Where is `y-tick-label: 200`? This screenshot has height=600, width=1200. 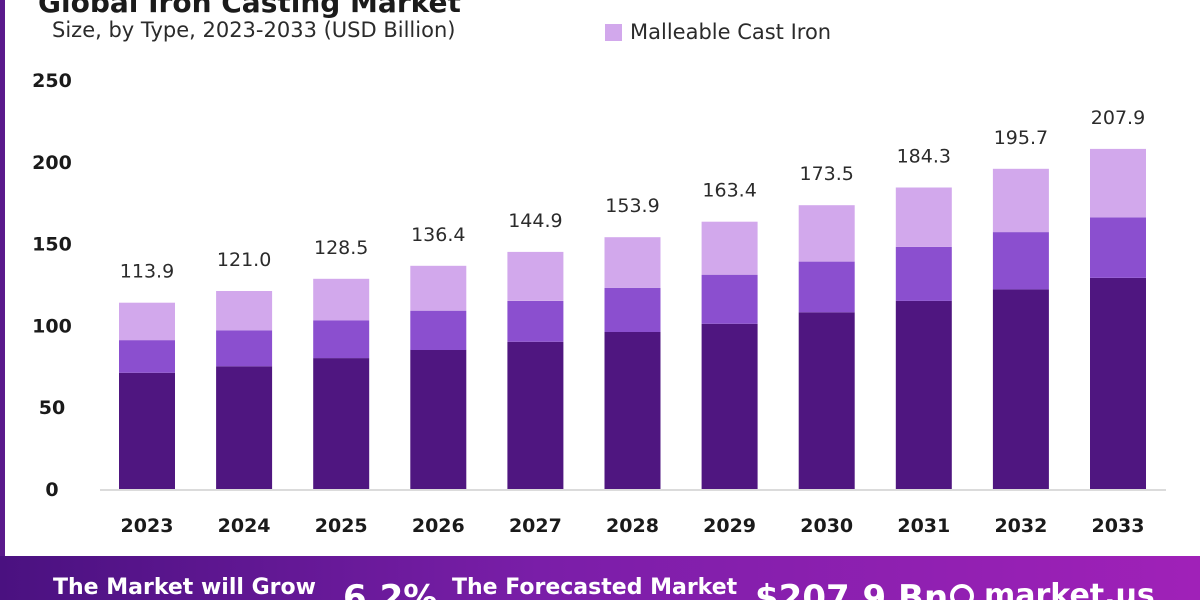
y-tick-label: 200 is located at coordinates (52, 163).